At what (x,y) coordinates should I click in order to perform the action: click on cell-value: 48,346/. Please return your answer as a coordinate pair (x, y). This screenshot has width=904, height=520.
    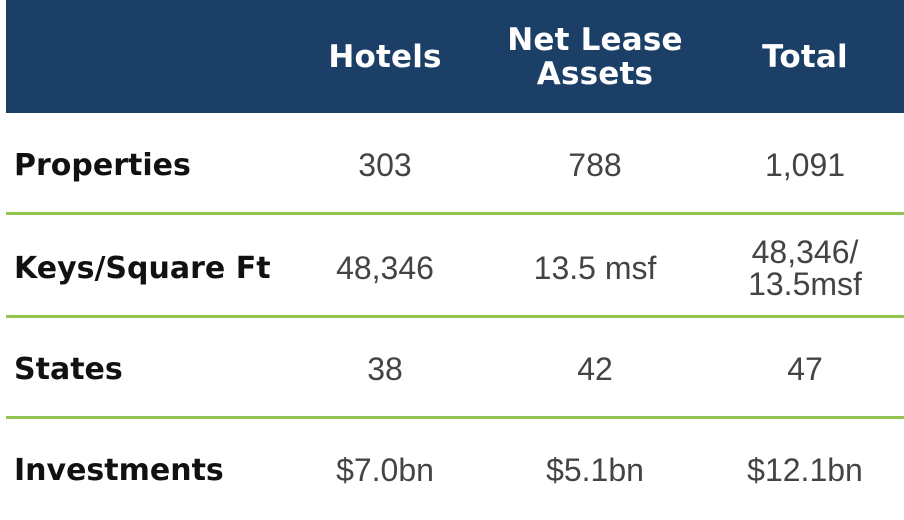
    Looking at the image, I should click on (805, 252).